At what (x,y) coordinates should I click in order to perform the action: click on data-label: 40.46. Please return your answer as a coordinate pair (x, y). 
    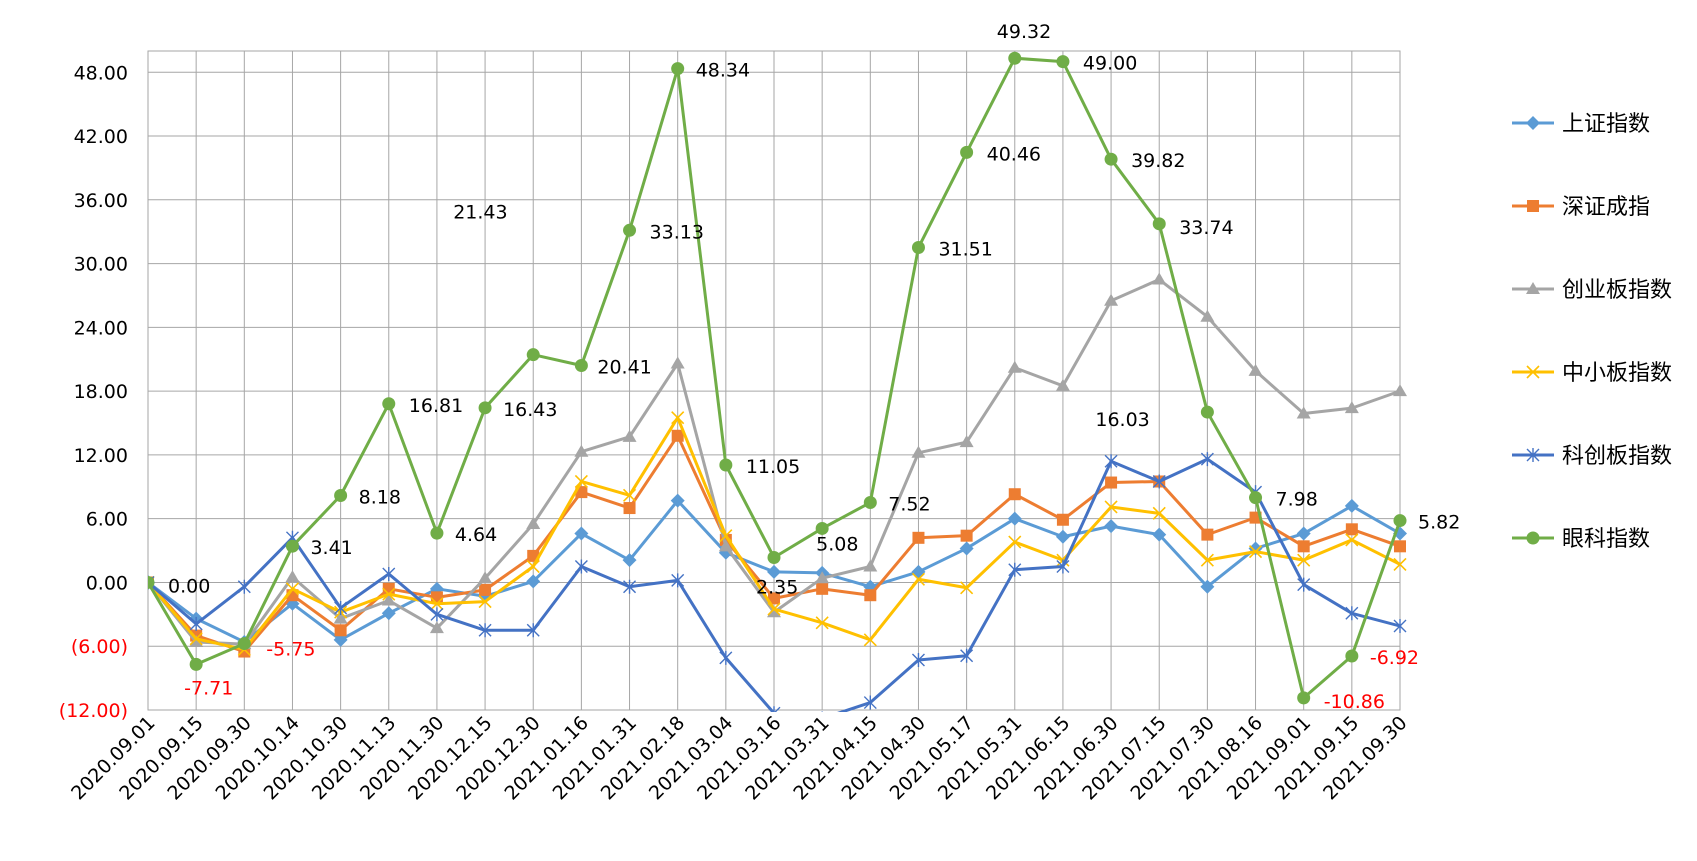
    Looking at the image, I should click on (1014, 154).